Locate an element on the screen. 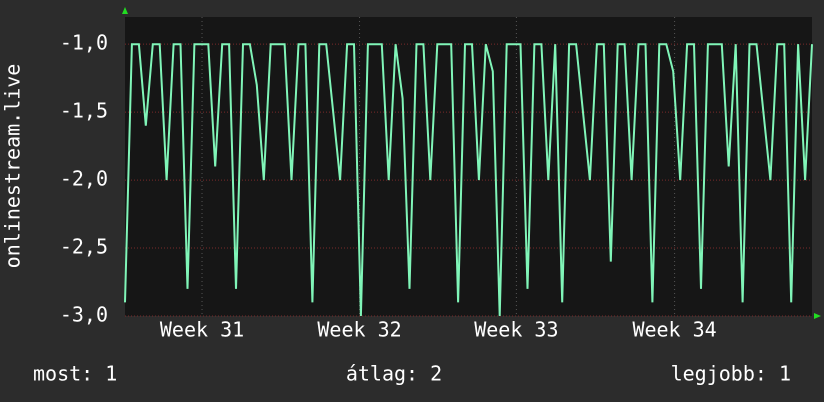  y-tick-label: -3,0 is located at coordinates (84, 315).